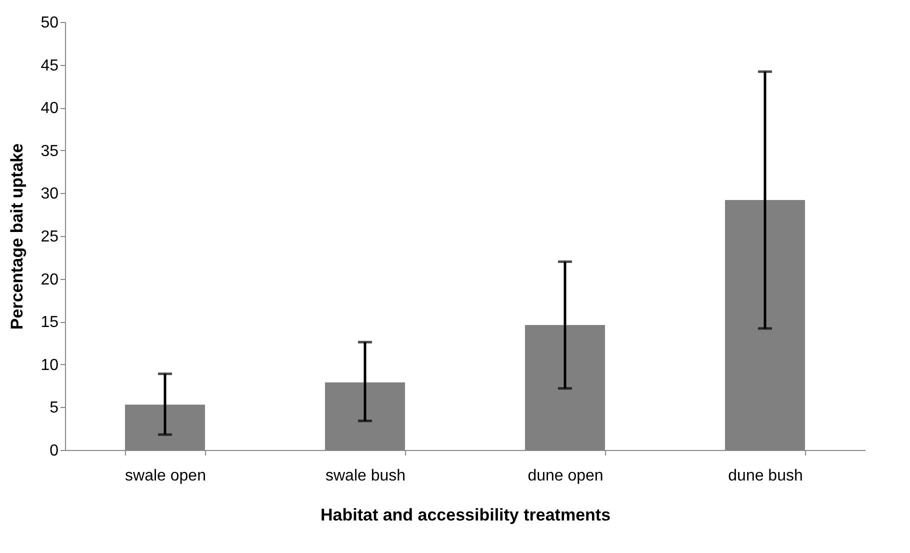  What do you see at coordinates (566, 476) in the screenshot?
I see `x-tick-label: dune open` at bounding box center [566, 476].